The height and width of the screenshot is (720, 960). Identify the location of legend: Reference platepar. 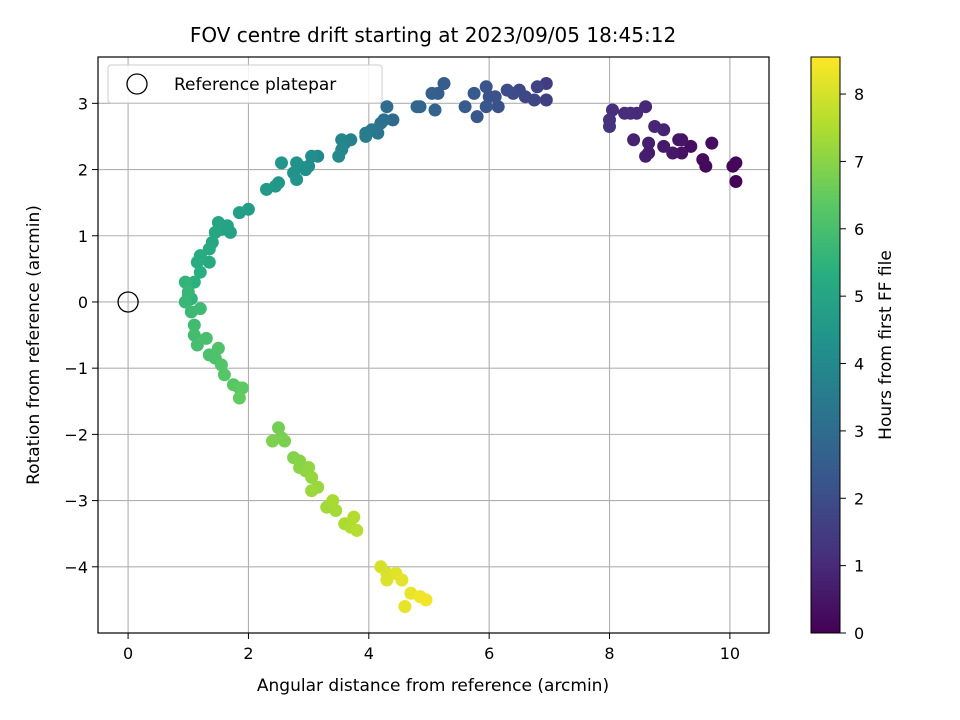
(245, 84).